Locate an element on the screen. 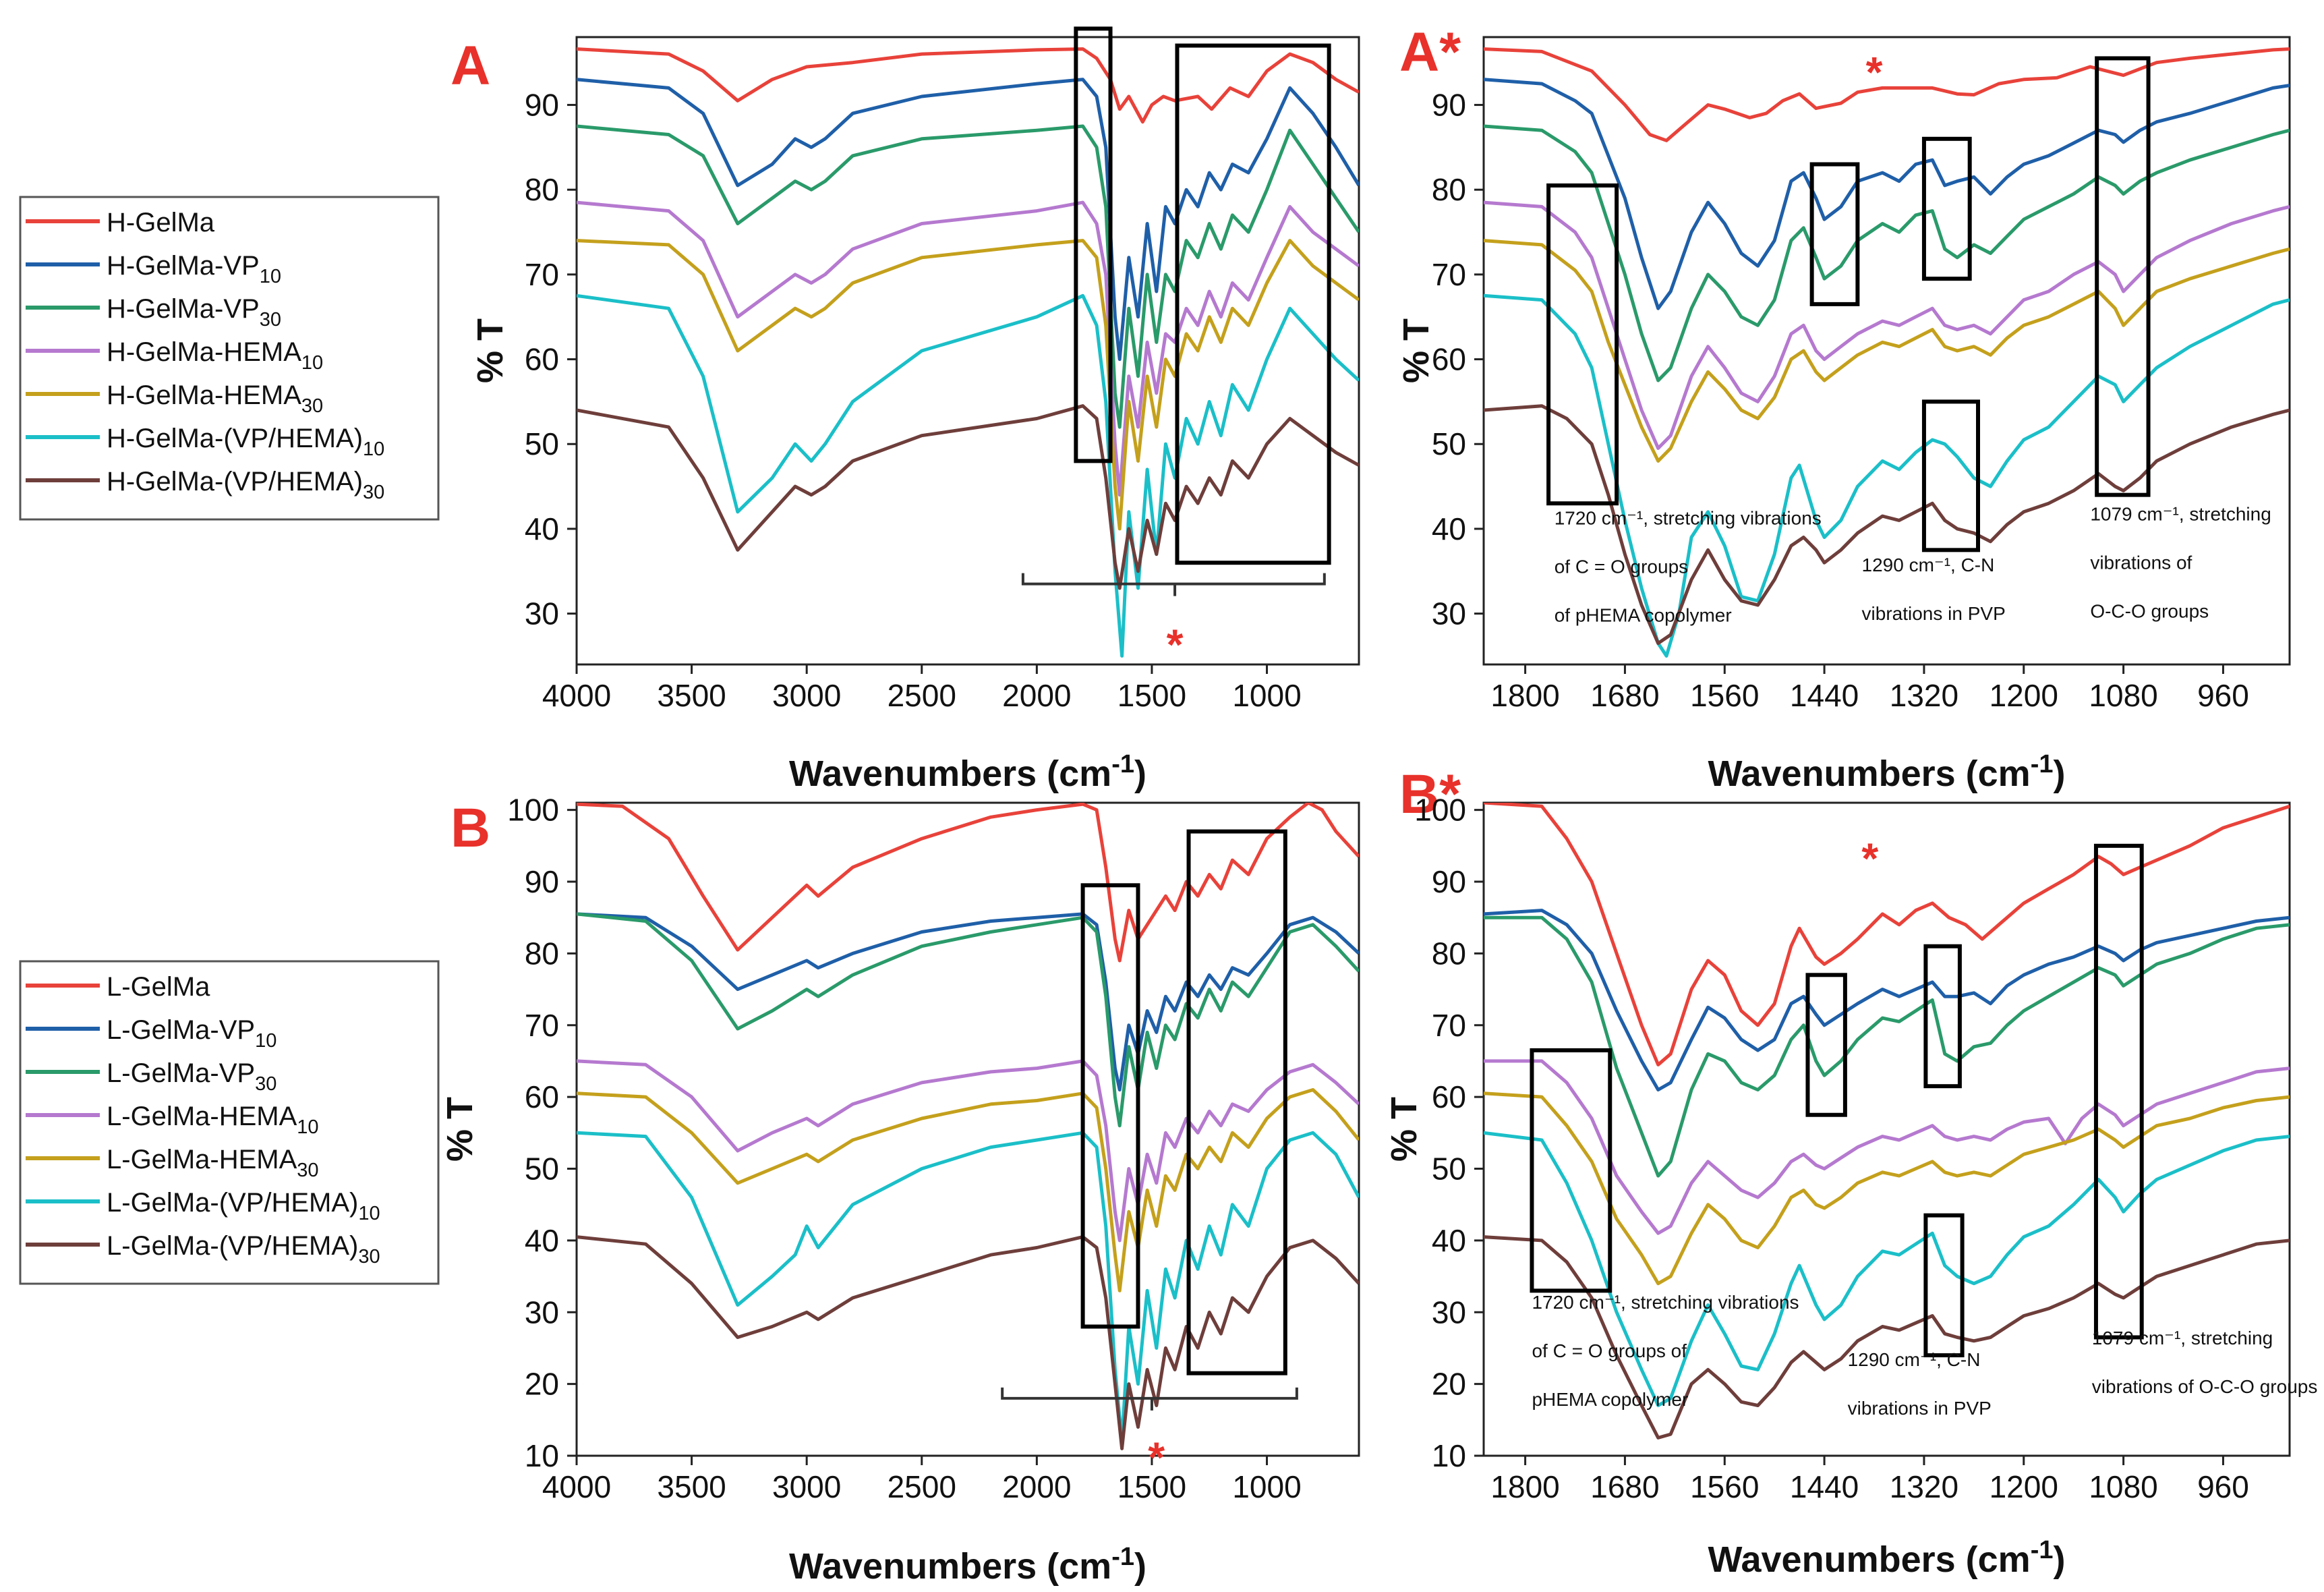  legend-label: L-GelMa-(VP/HEMA)10 is located at coordinates (243, 1206).